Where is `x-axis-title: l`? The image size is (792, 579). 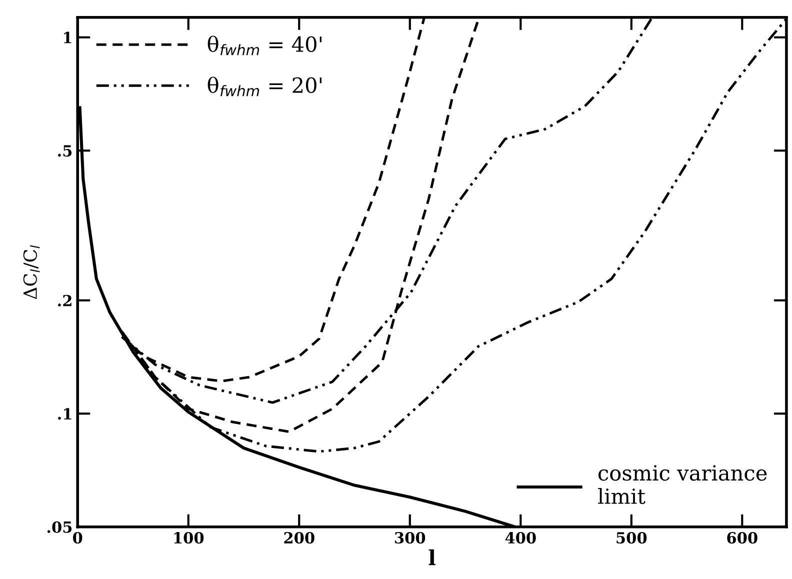 x-axis-title: l is located at coordinates (432, 557).